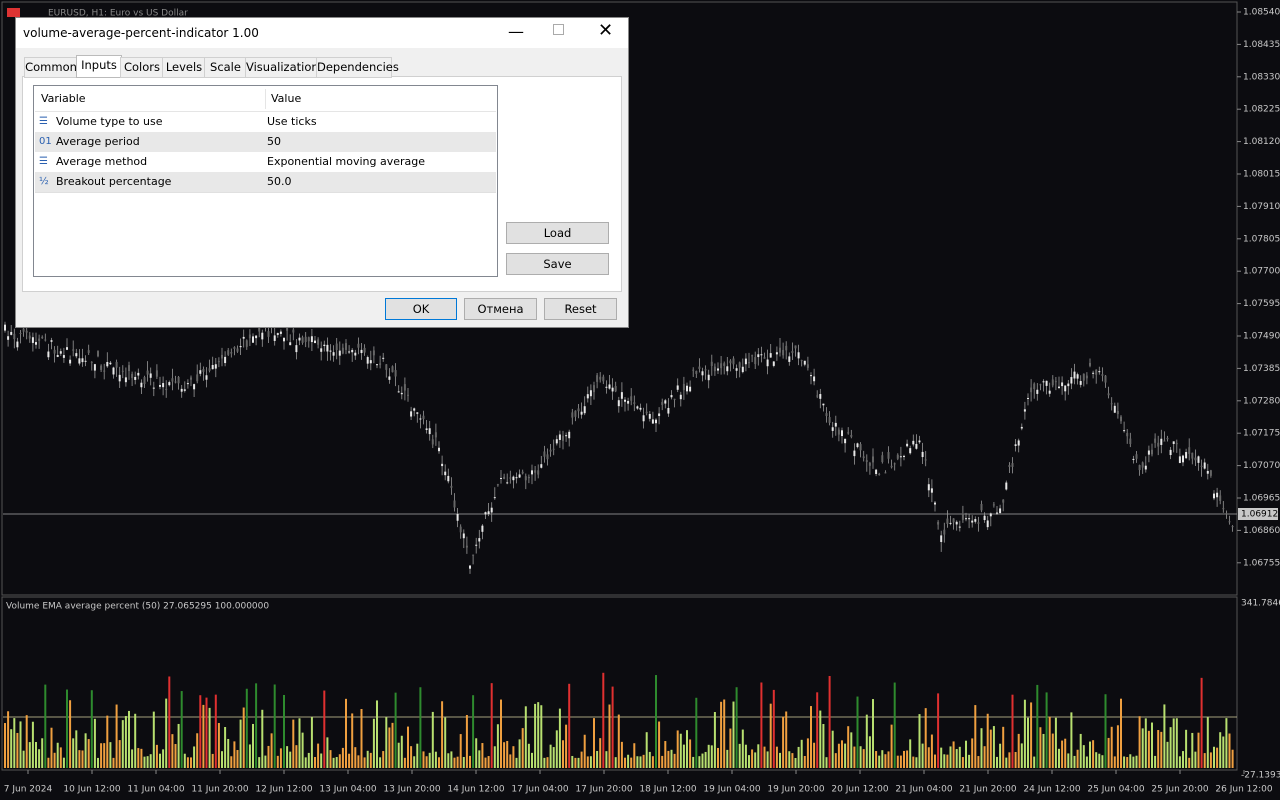 The image size is (1280, 800). I want to click on tab: Colors, so click(142, 67).